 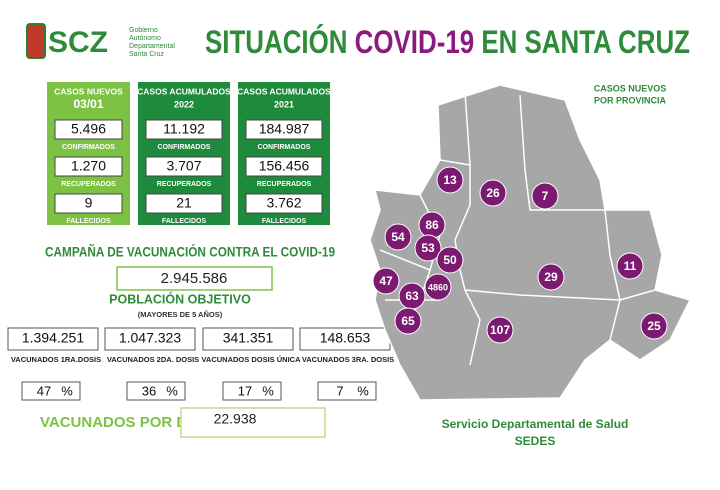 What do you see at coordinates (149, 390) in the screenshot?
I see `percent-value: 36` at bounding box center [149, 390].